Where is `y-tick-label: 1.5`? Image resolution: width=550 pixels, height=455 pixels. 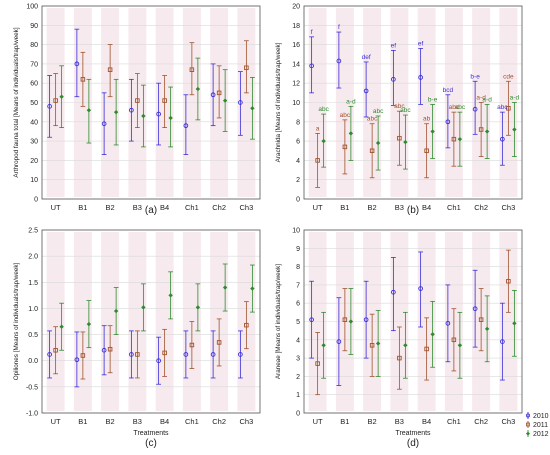 y-tick-label: 1.5 is located at coordinates (33, 283).